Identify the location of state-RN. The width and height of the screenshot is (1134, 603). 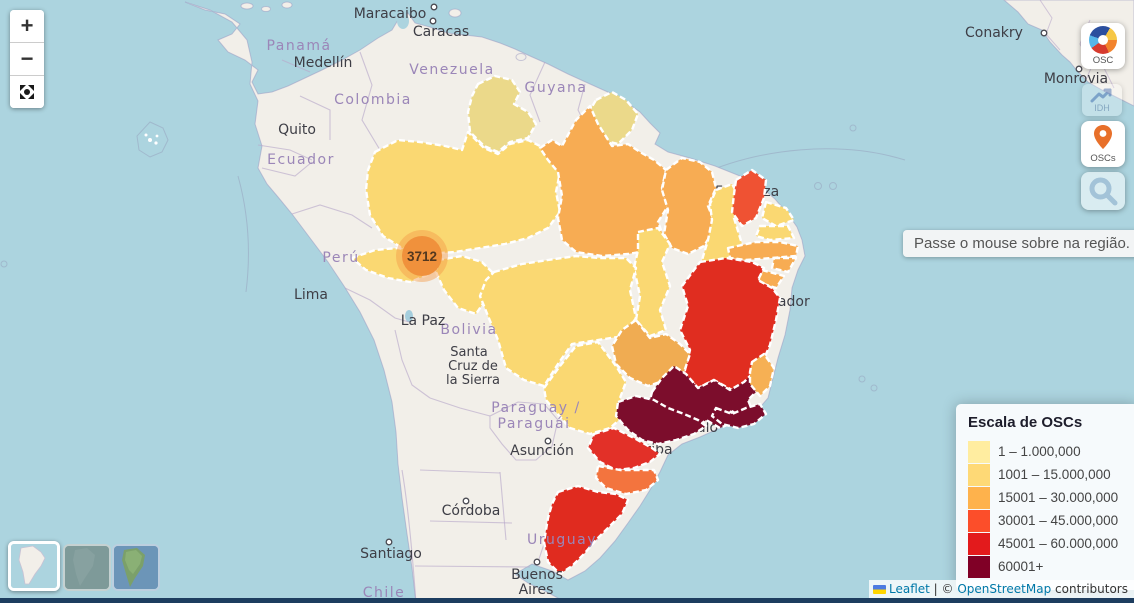
(778, 214).